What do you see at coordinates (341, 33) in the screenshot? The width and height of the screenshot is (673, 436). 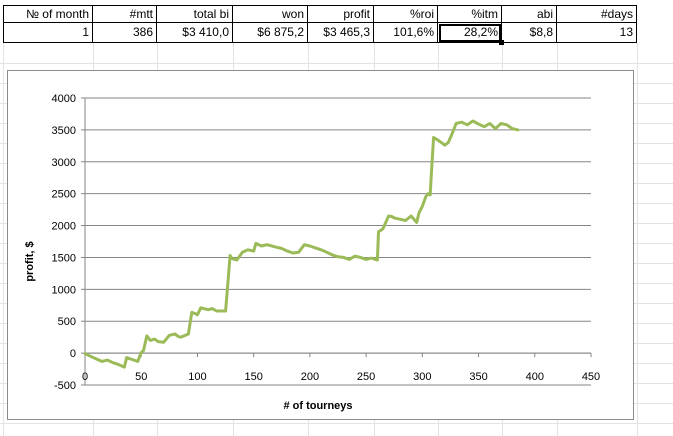 I see `value-profit: $3 465,3` at bounding box center [341, 33].